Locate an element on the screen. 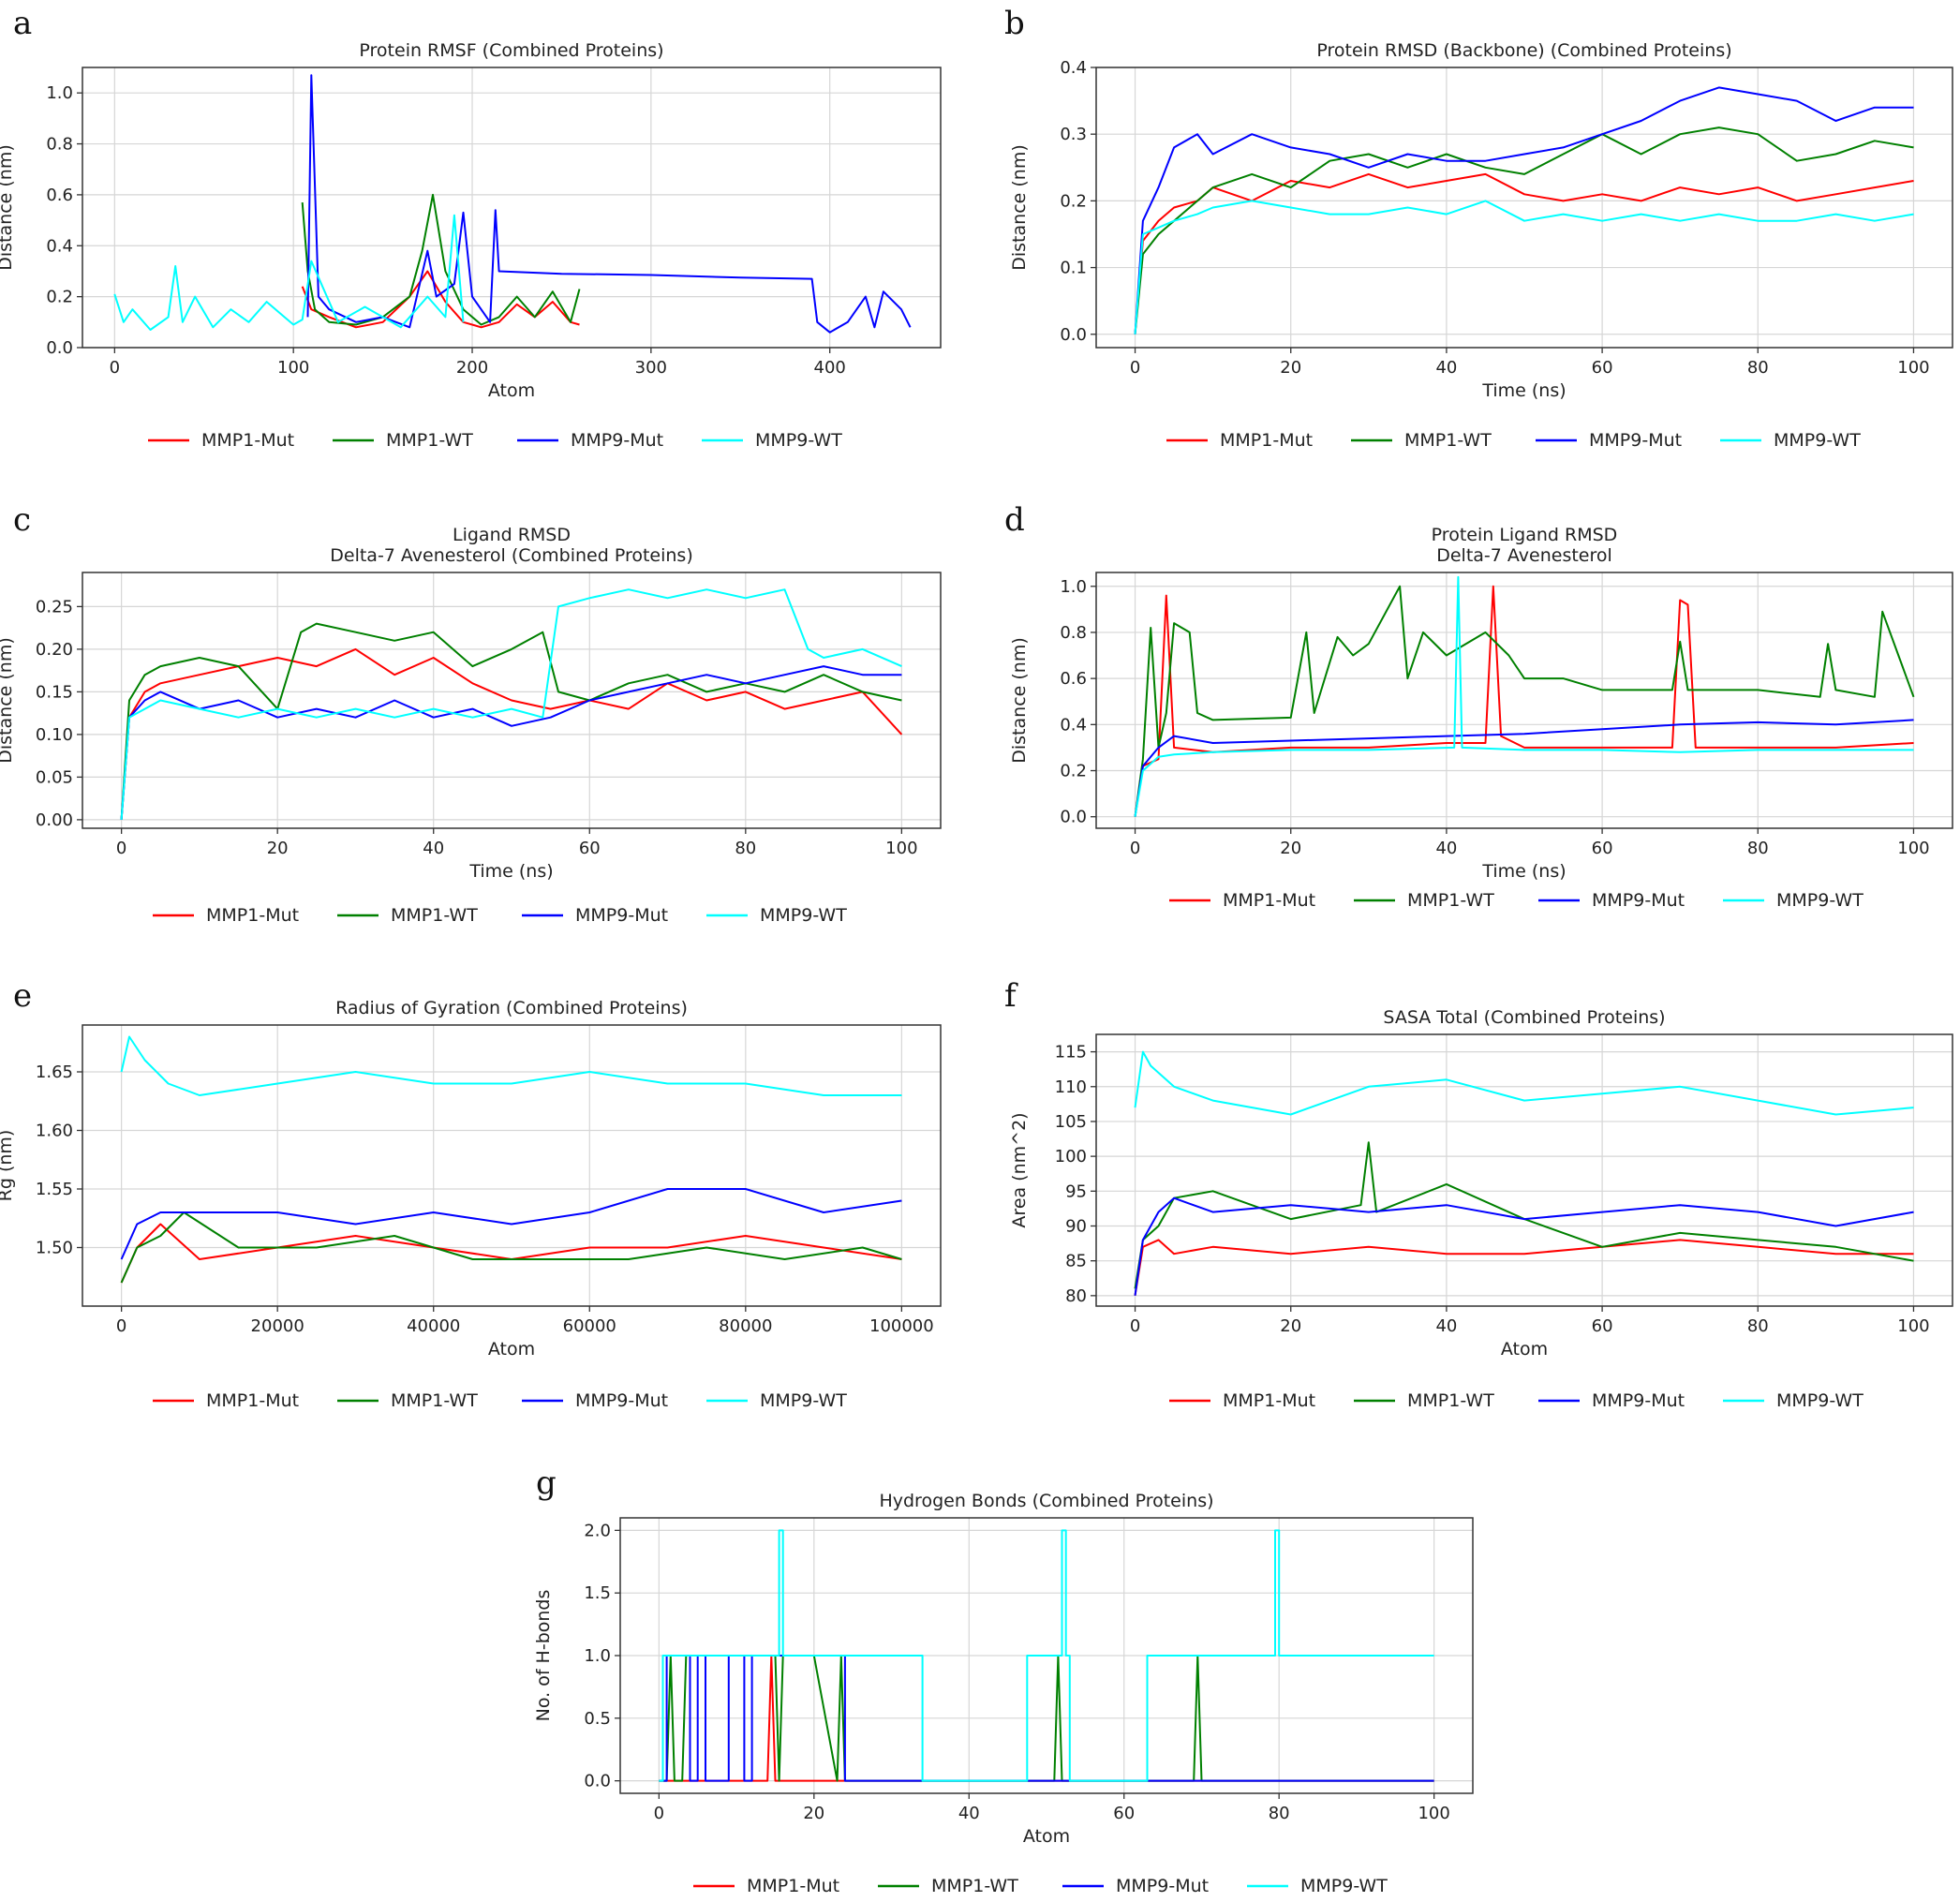  y-tick-label: 0.10 is located at coordinates (54, 735).